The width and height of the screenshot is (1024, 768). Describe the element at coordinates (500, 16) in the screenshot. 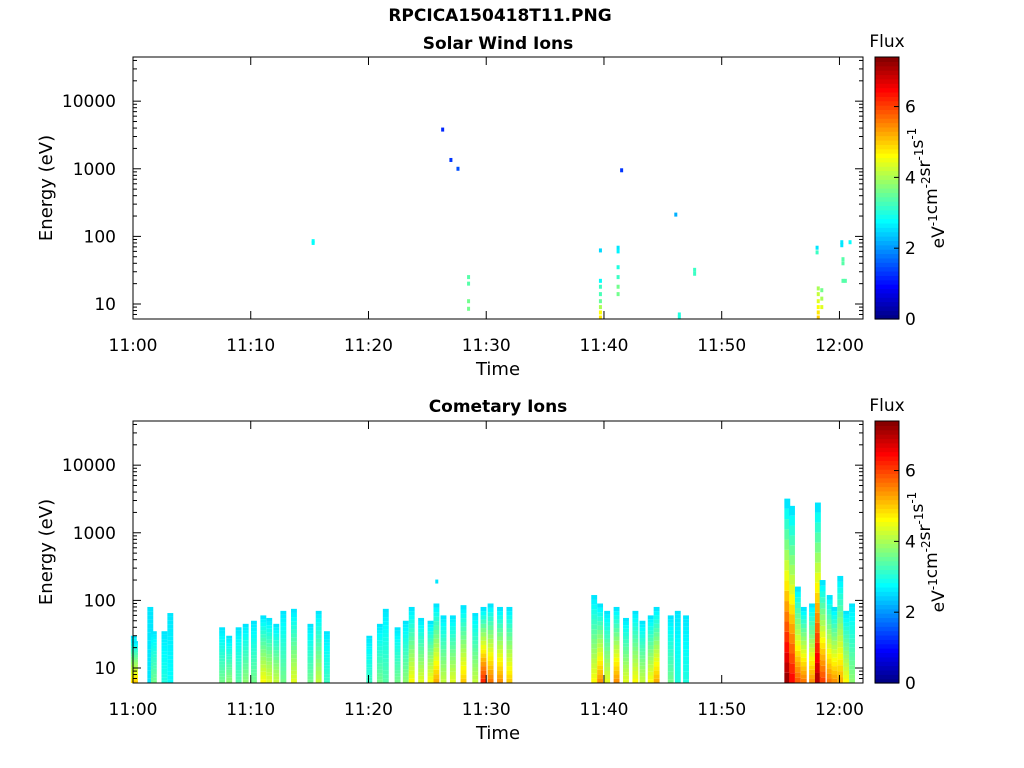

I see `figure-title: RPCICA150418T11.PNG` at that location.